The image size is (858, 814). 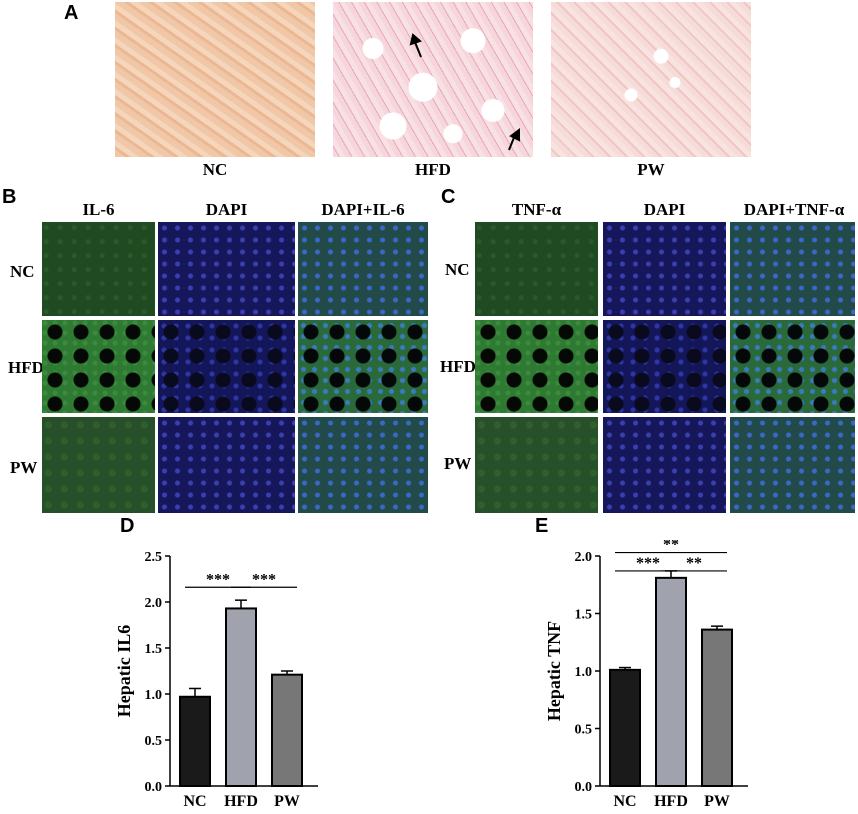 I want to click on merge-image-pw, so click(x=363, y=465).